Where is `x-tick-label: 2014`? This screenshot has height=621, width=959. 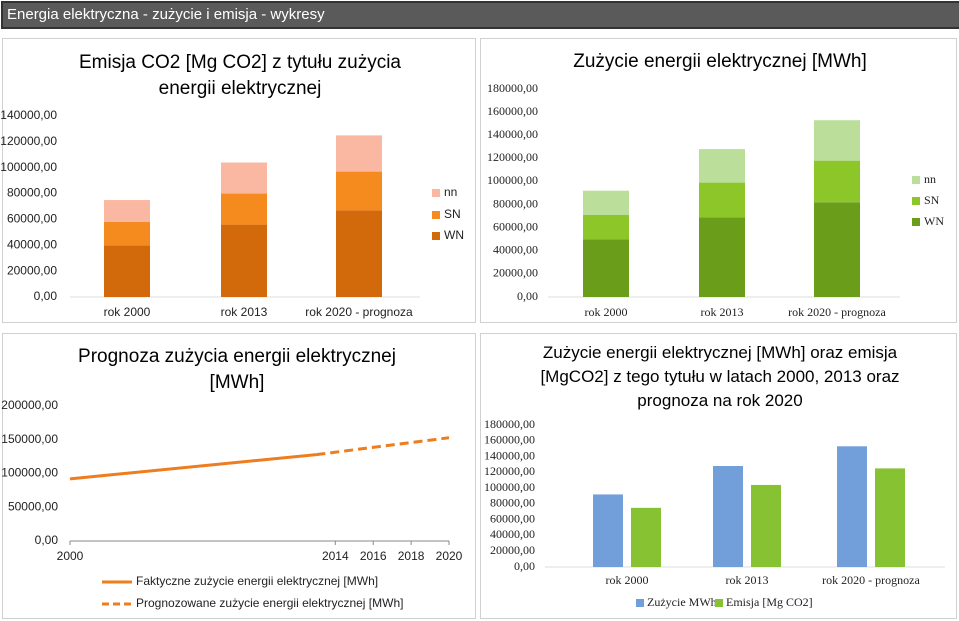
x-tick-label: 2014 is located at coordinates (335, 556).